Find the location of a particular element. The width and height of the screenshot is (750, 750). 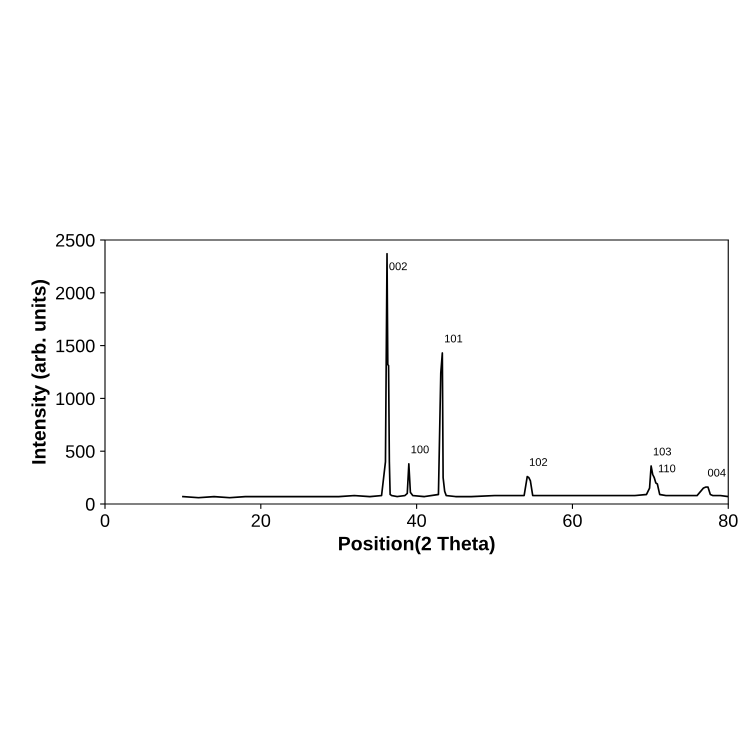

annotation: 103 is located at coordinates (663, 452).